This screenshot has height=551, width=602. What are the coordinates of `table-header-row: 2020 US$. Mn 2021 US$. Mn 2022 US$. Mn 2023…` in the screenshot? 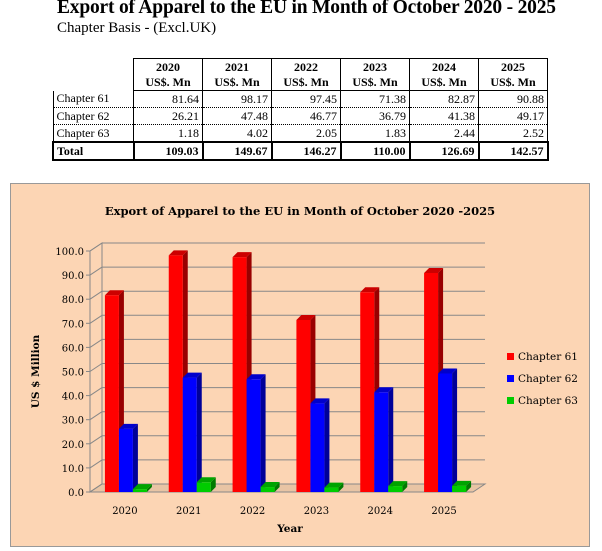 It's located at (300, 74).